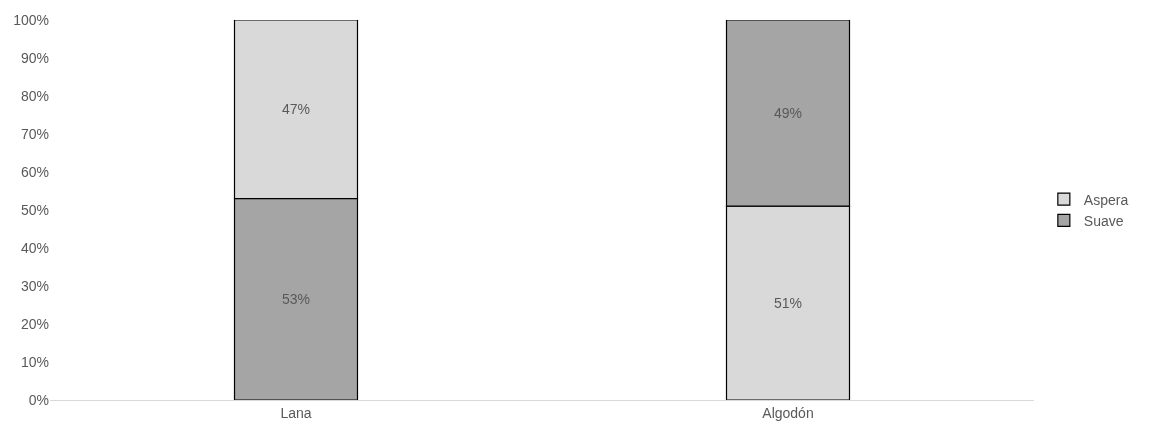  I want to click on data-label: 51%, so click(788, 303).